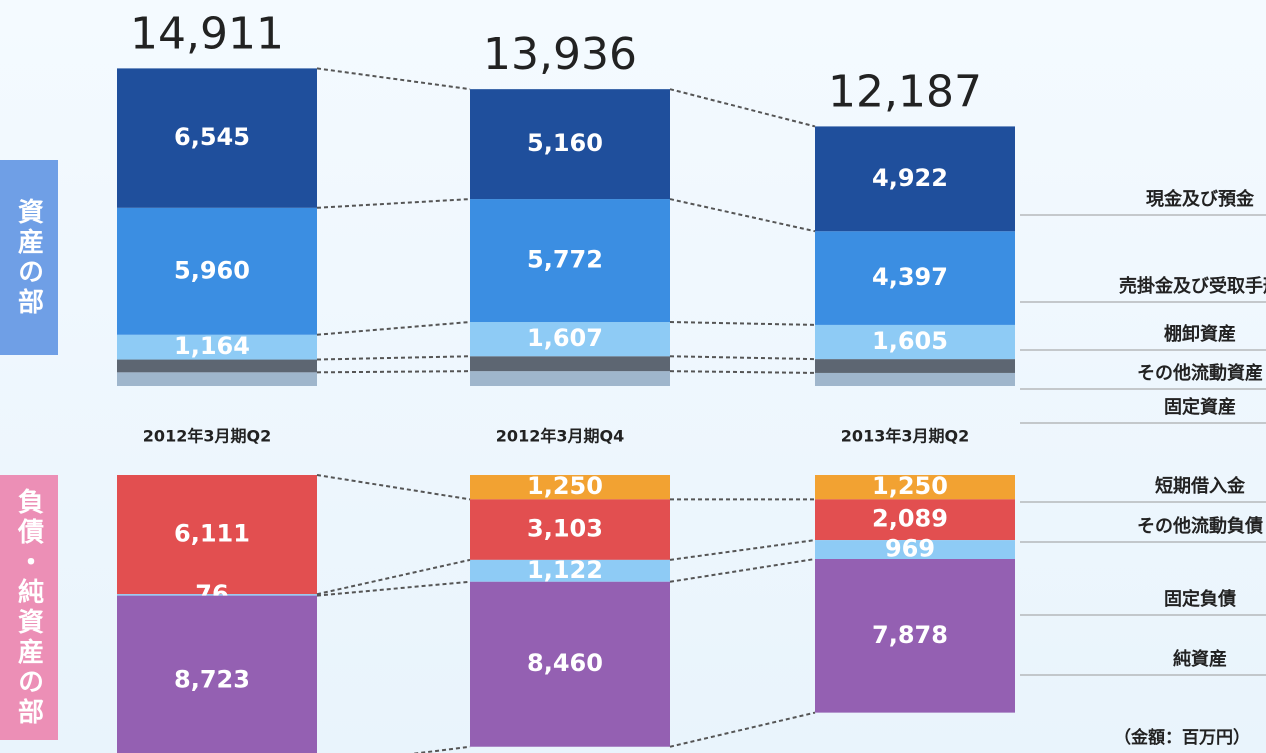 This screenshot has width=1266, height=753. I want to click on category-label: 2012年3月期Q4, so click(560, 436).